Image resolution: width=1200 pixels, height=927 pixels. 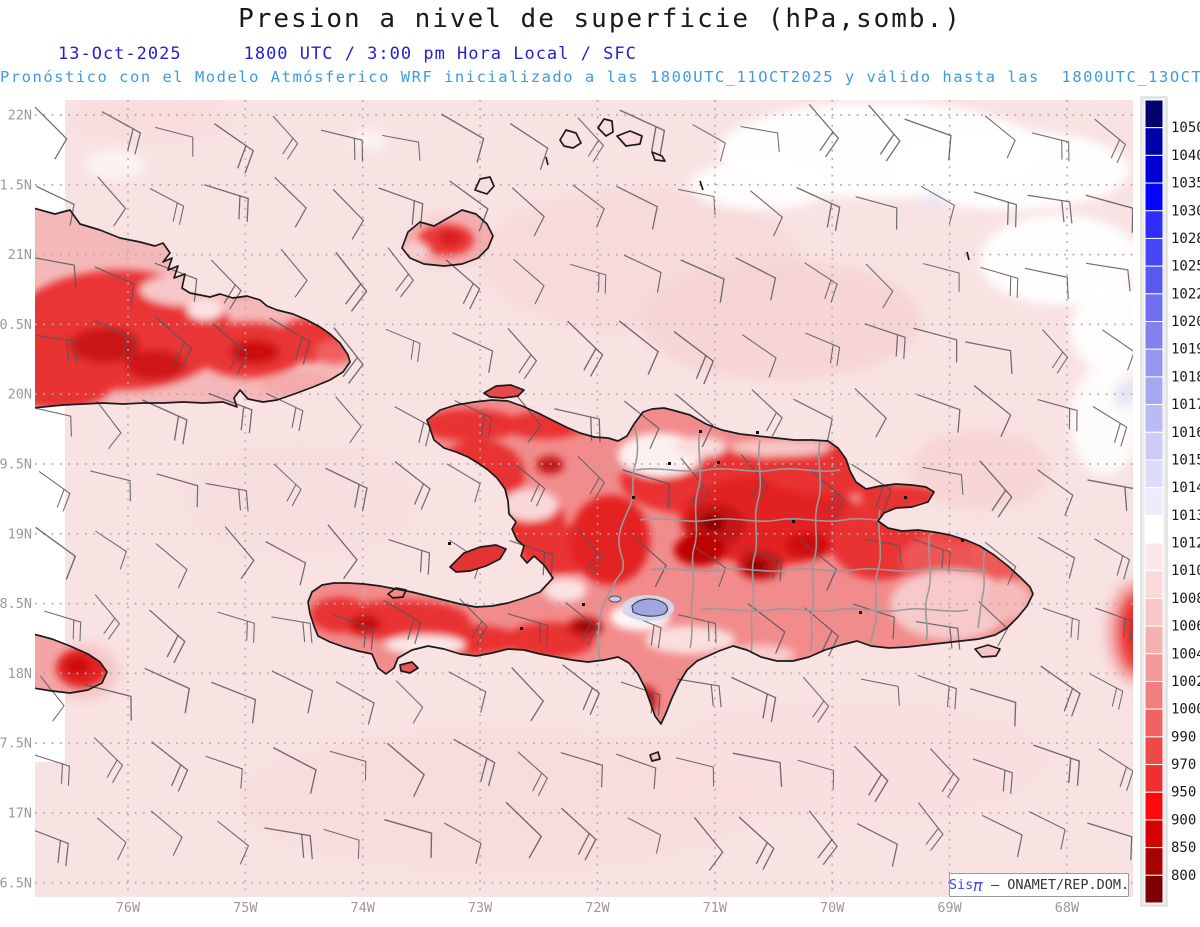 What do you see at coordinates (1185, 294) in the screenshot?
I see `colorbar-tick-label: 1022` at bounding box center [1185, 294].